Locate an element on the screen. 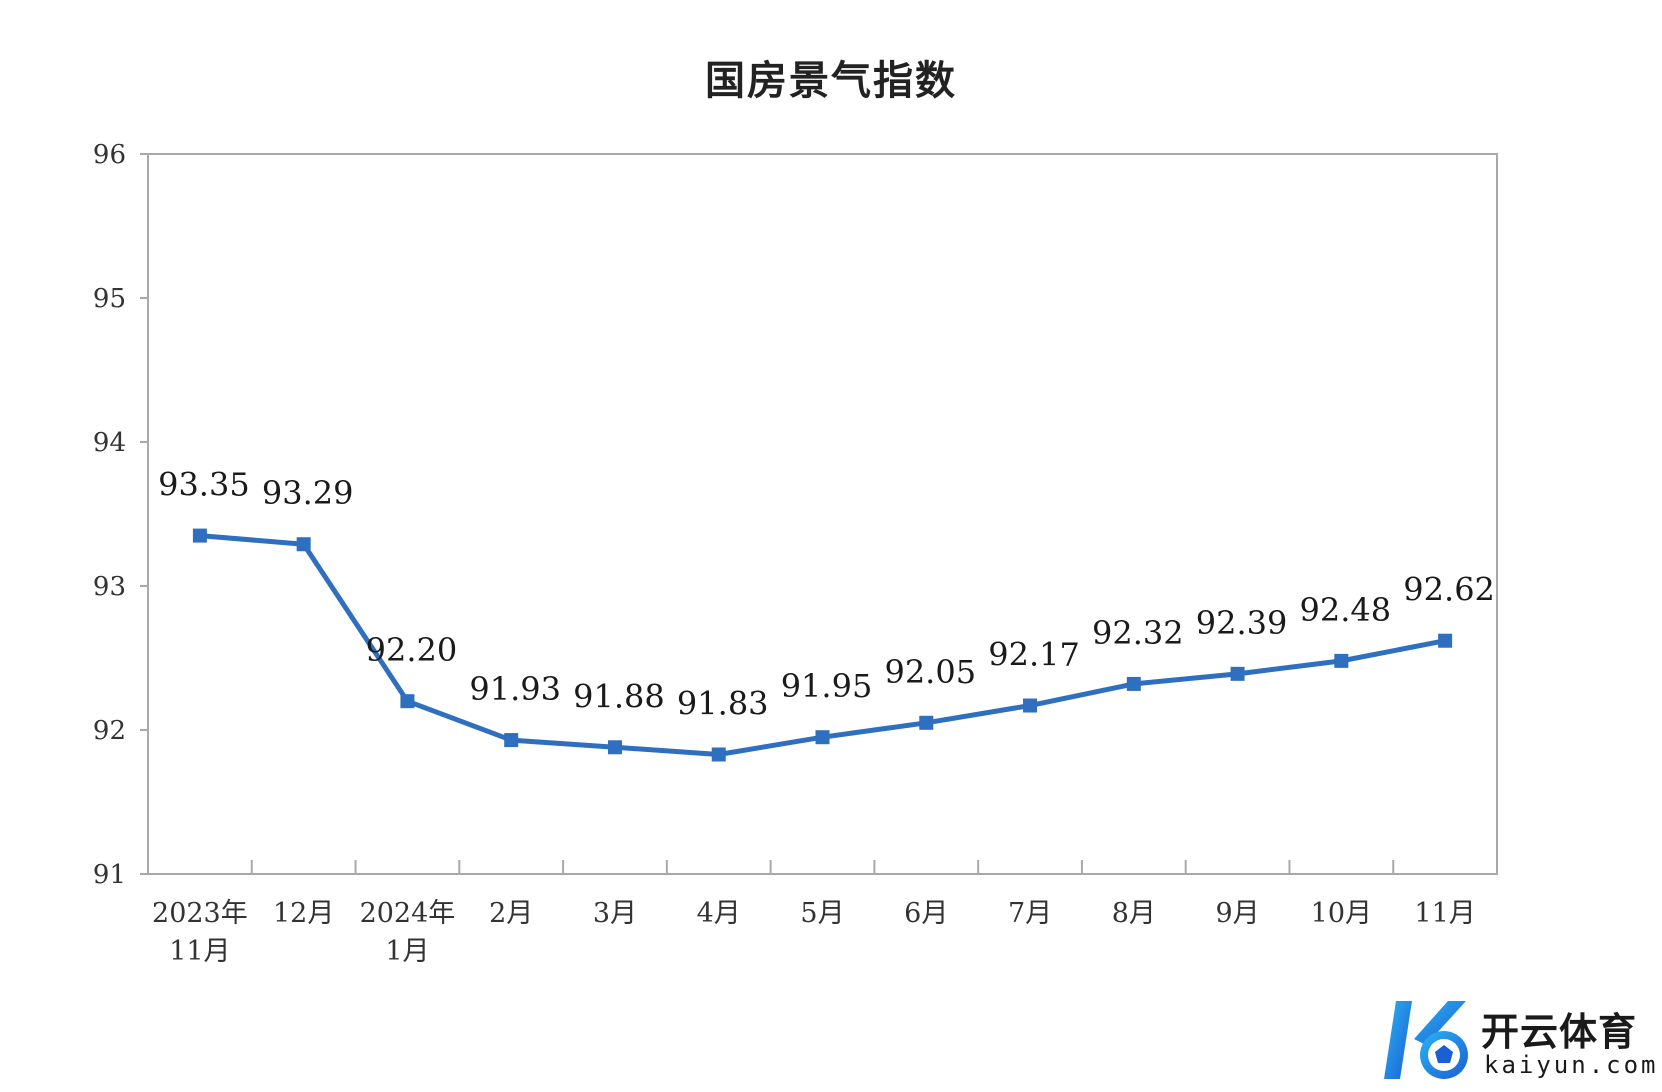 The image size is (1662, 1092). data-label: 91.83 is located at coordinates (723, 703).